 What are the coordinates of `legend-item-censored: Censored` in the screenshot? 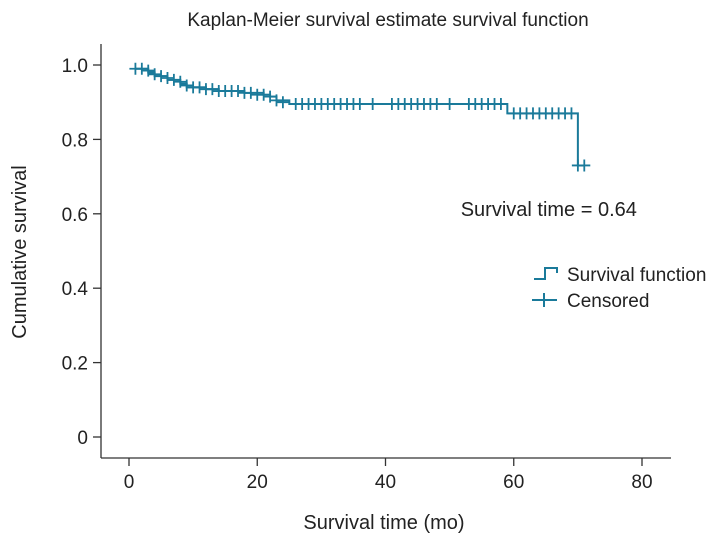 It's located at (590, 301).